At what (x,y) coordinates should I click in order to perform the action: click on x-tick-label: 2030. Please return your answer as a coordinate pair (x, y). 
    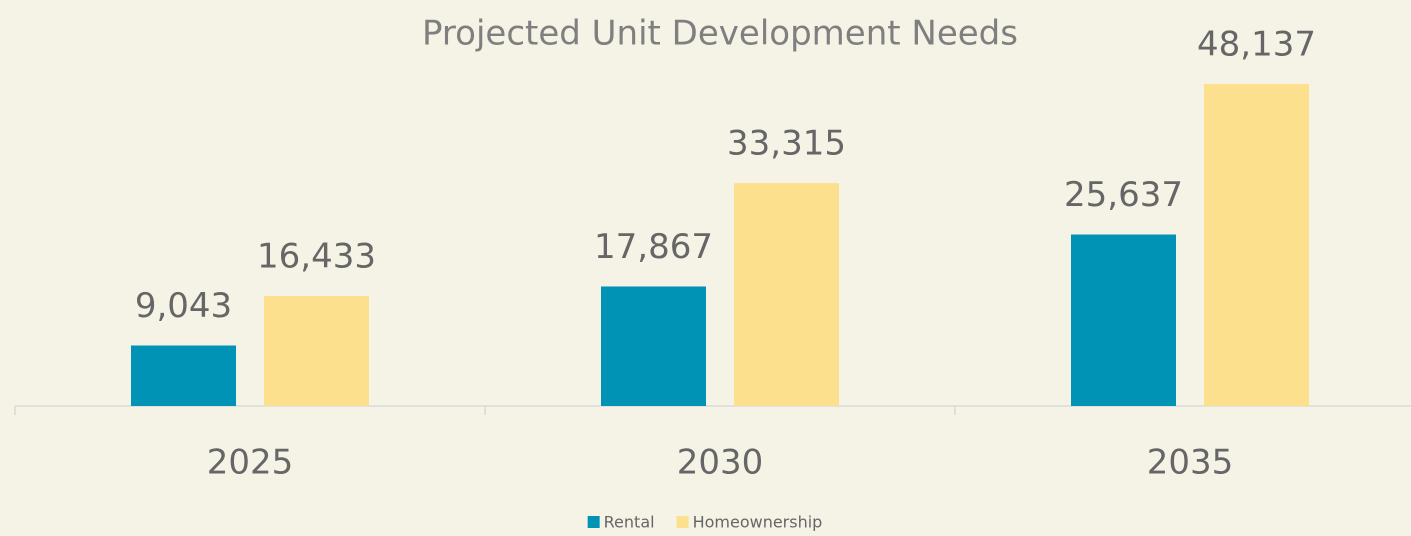
    Looking at the image, I should click on (720, 463).